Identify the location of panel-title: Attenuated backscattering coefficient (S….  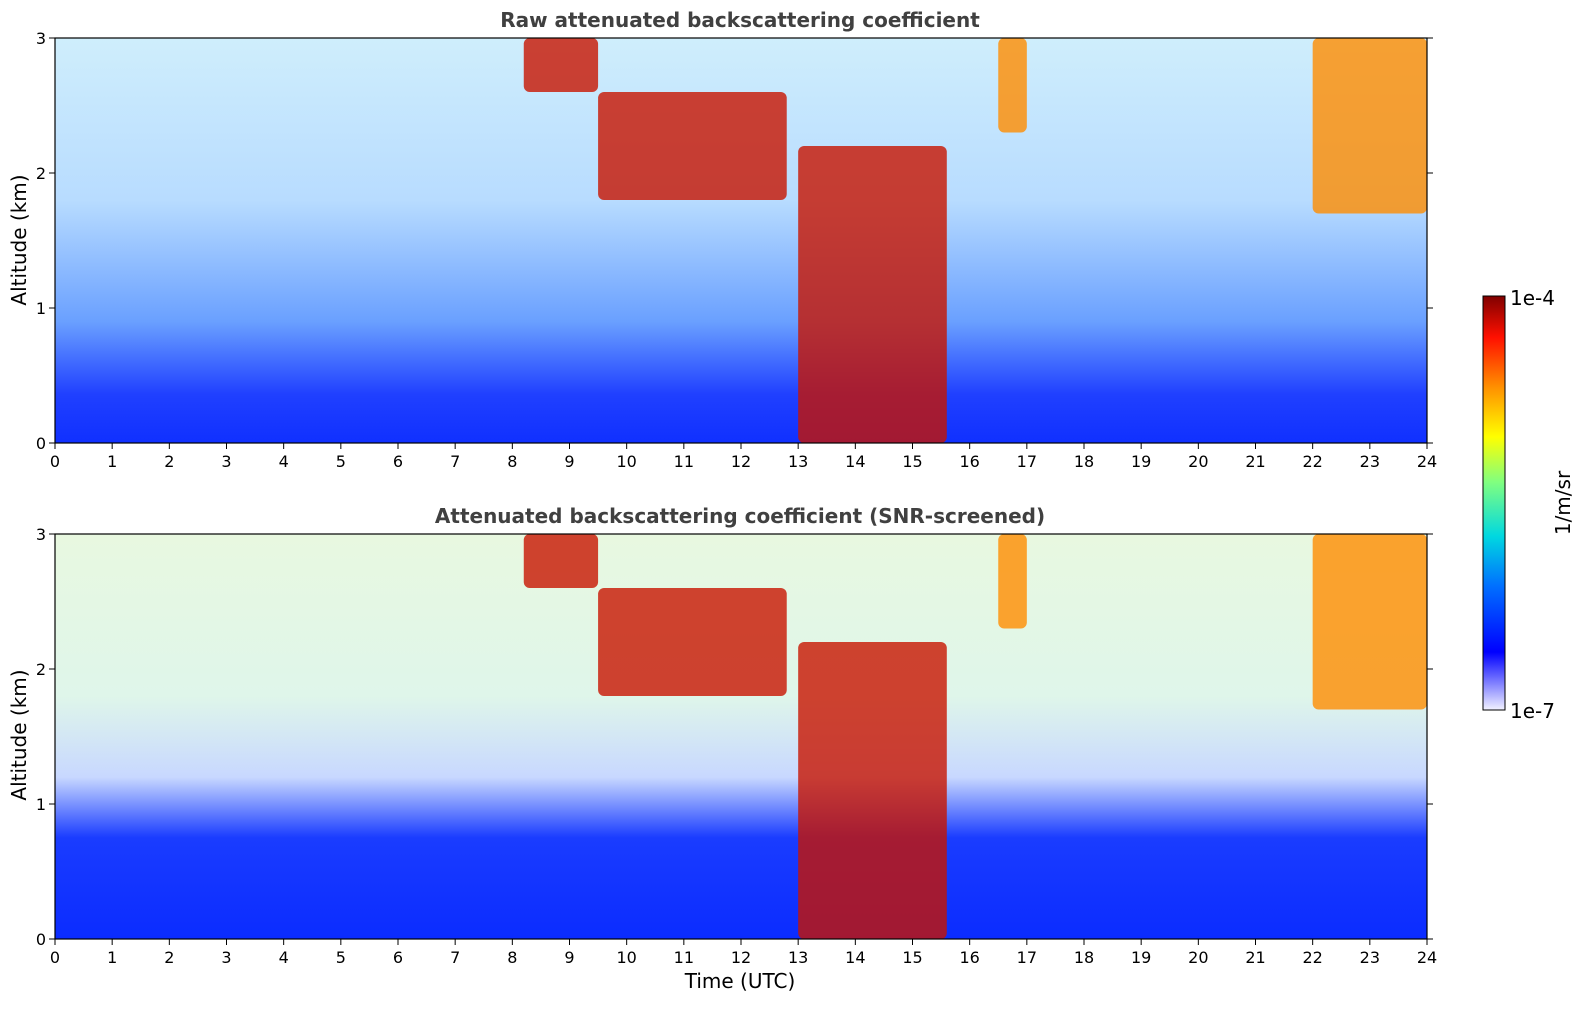
(740, 516).